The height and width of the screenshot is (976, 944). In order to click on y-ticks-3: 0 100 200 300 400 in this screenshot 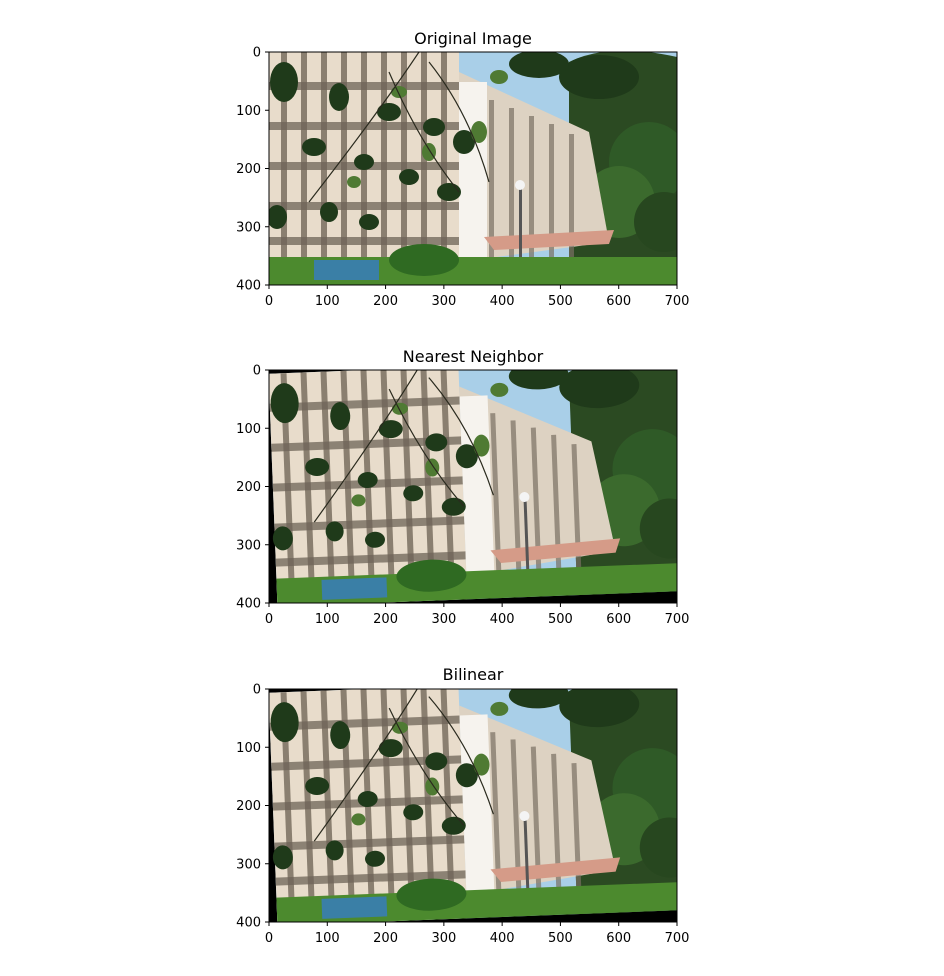, I will do `click(252, 807)`.